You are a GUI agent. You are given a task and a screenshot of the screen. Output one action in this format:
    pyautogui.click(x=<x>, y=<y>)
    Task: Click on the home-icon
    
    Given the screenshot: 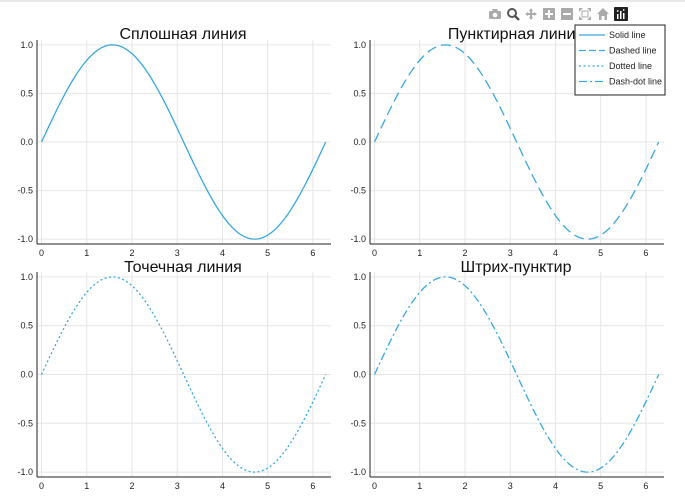 What is the action you would take?
    pyautogui.click(x=603, y=14)
    